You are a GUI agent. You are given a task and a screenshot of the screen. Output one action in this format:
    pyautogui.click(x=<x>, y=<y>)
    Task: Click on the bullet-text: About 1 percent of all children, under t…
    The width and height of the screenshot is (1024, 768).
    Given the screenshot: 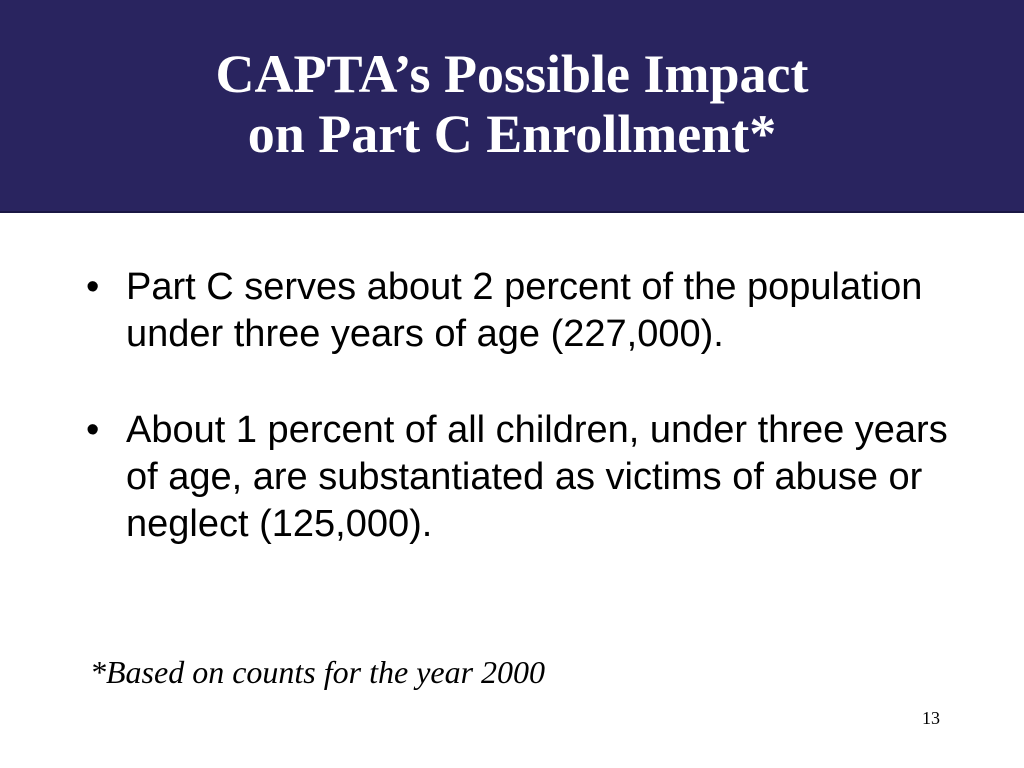 What is the action you would take?
    pyautogui.click(x=537, y=477)
    